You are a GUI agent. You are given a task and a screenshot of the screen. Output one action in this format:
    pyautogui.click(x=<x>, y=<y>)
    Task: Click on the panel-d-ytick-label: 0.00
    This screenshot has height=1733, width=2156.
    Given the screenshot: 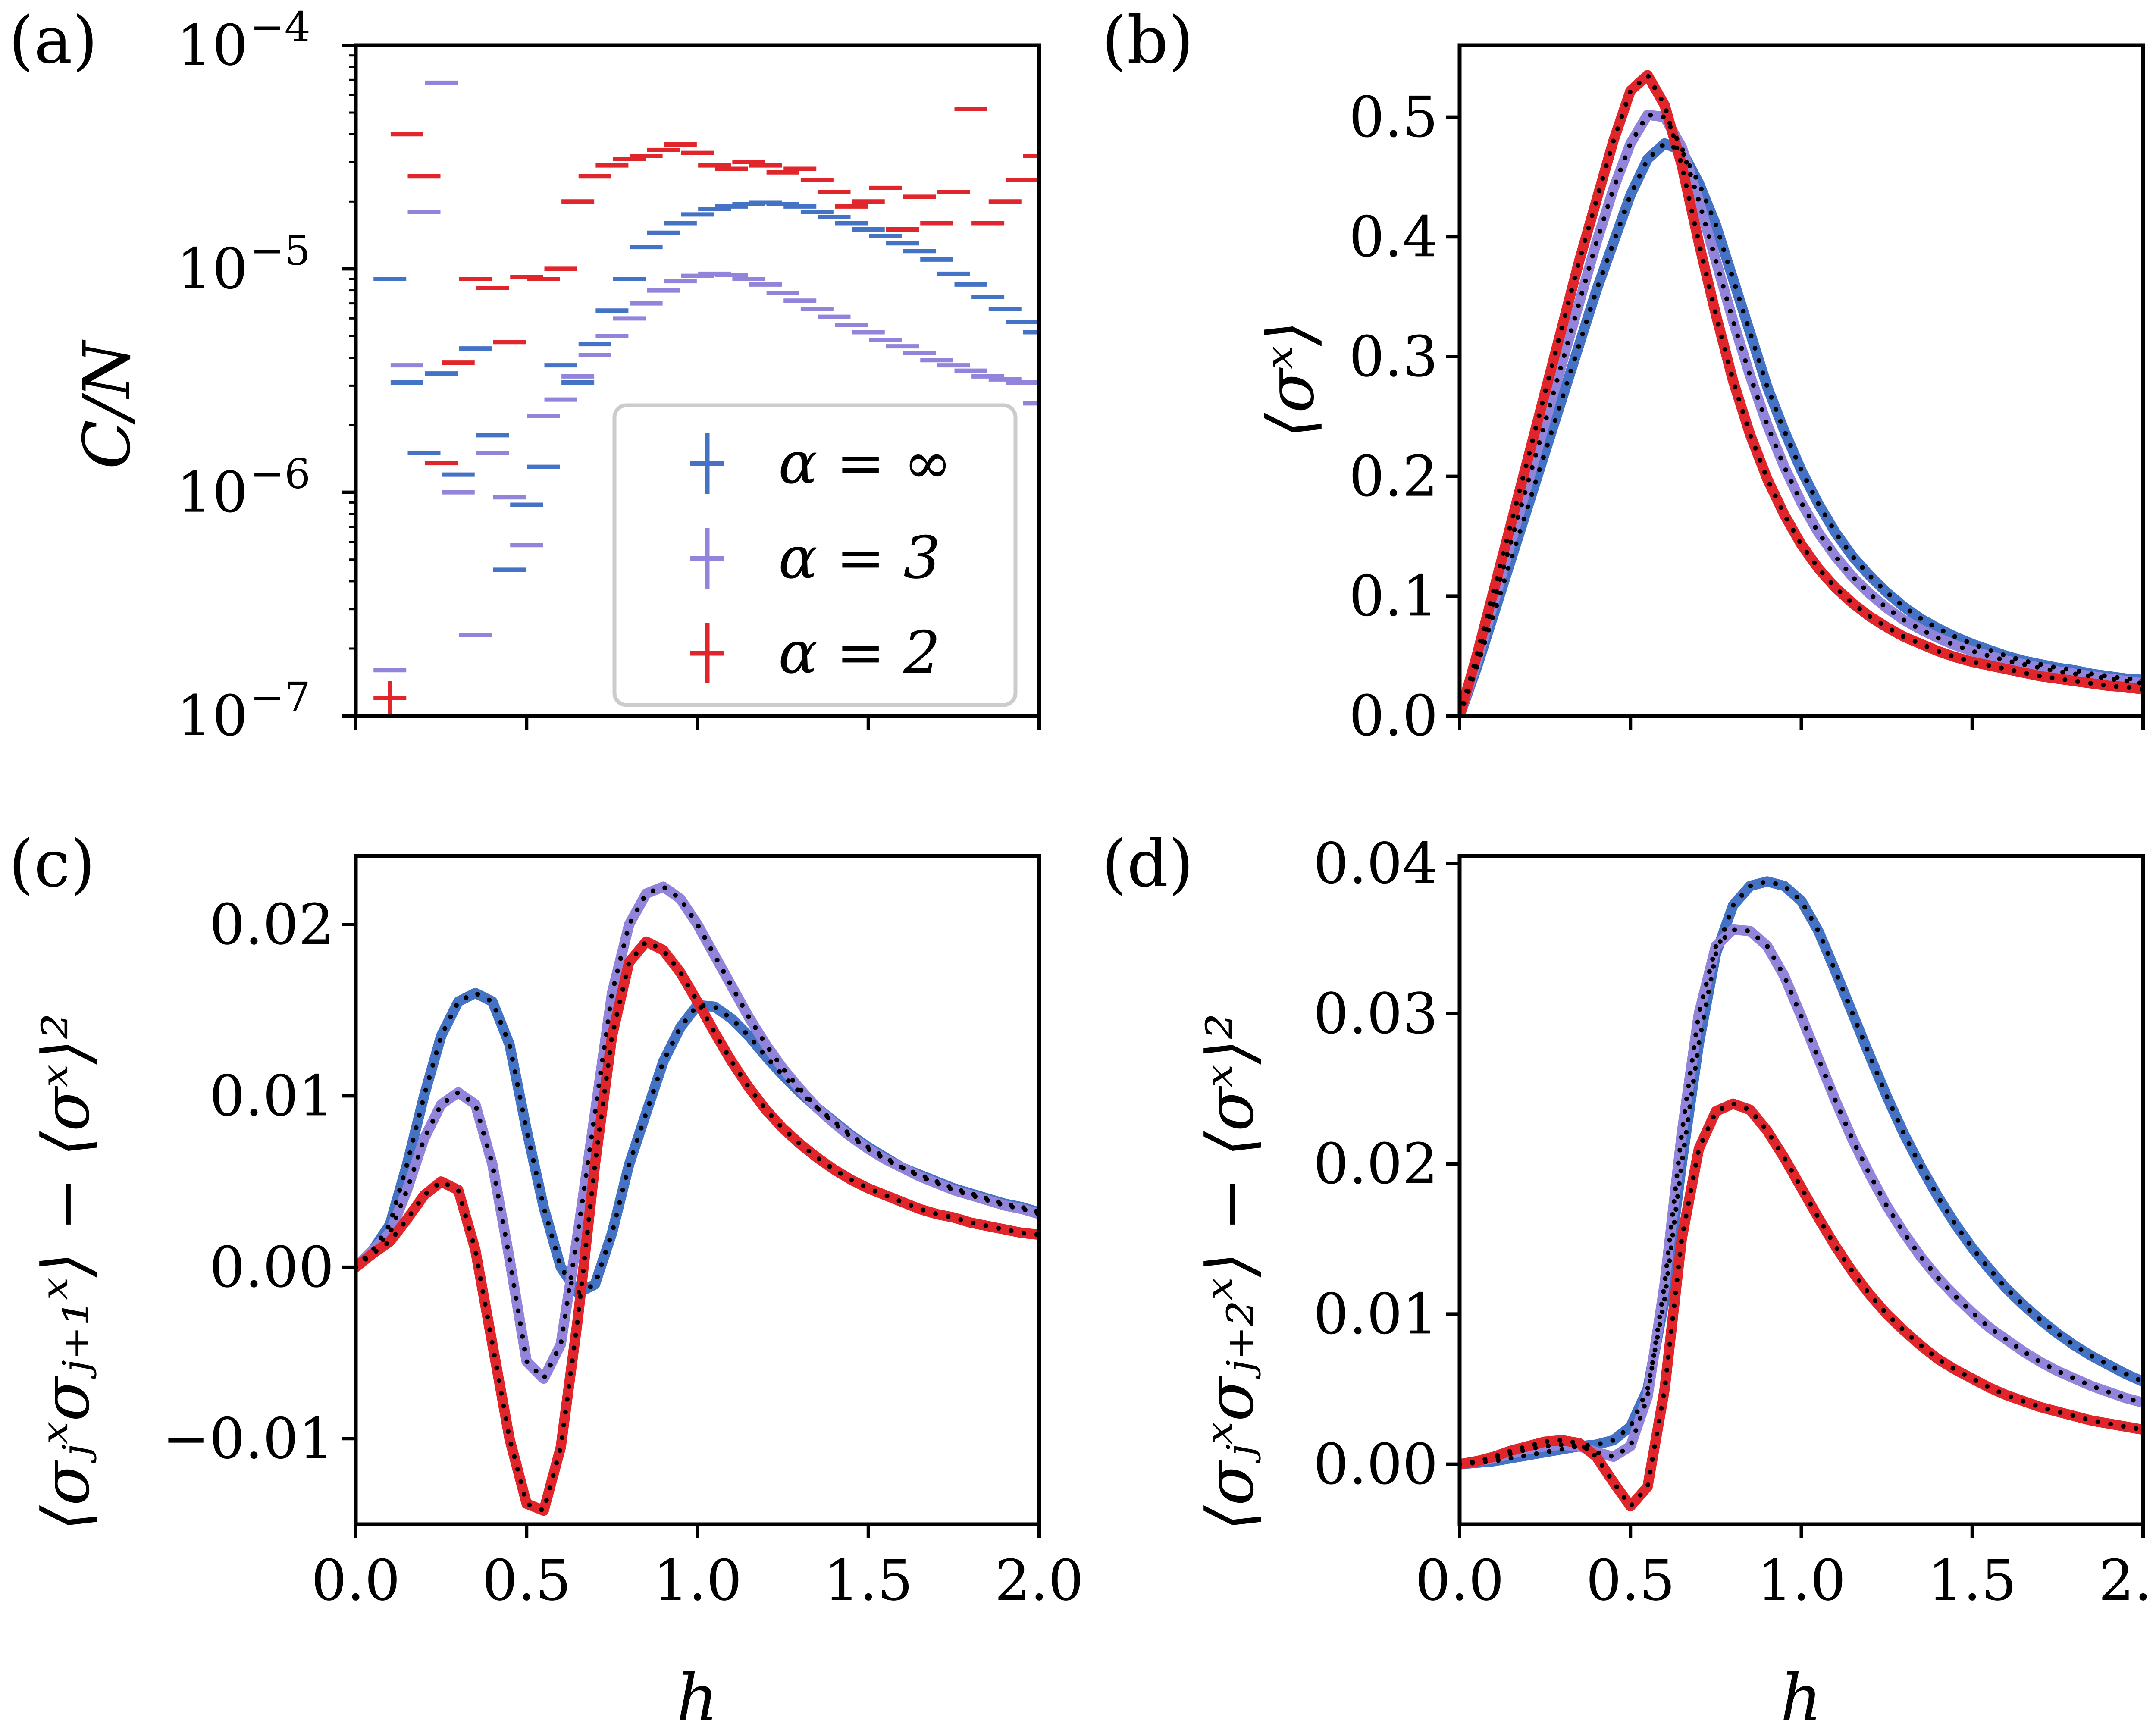 What is the action you would take?
    pyautogui.click(x=1375, y=1464)
    